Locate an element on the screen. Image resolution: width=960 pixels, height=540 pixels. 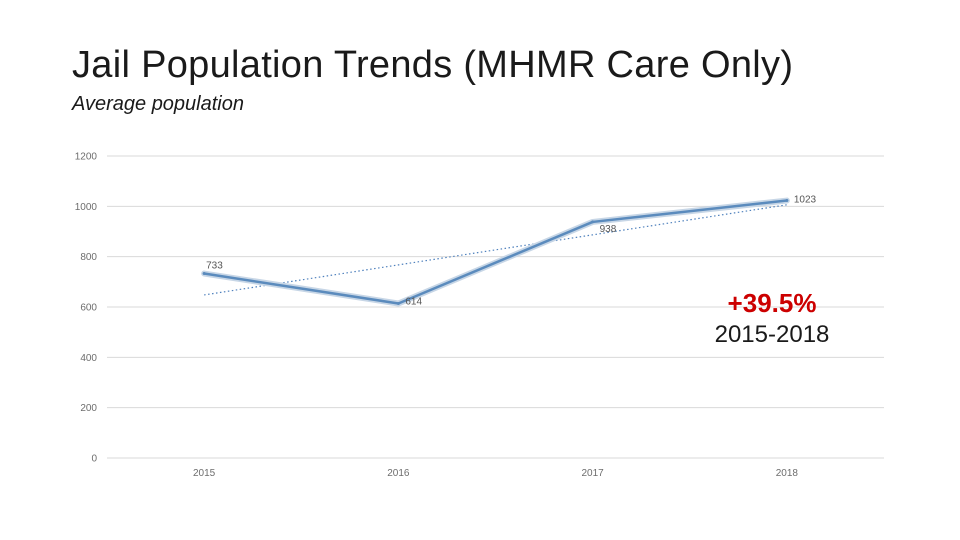
y-tick-label: 1000 is located at coordinates (86, 207).